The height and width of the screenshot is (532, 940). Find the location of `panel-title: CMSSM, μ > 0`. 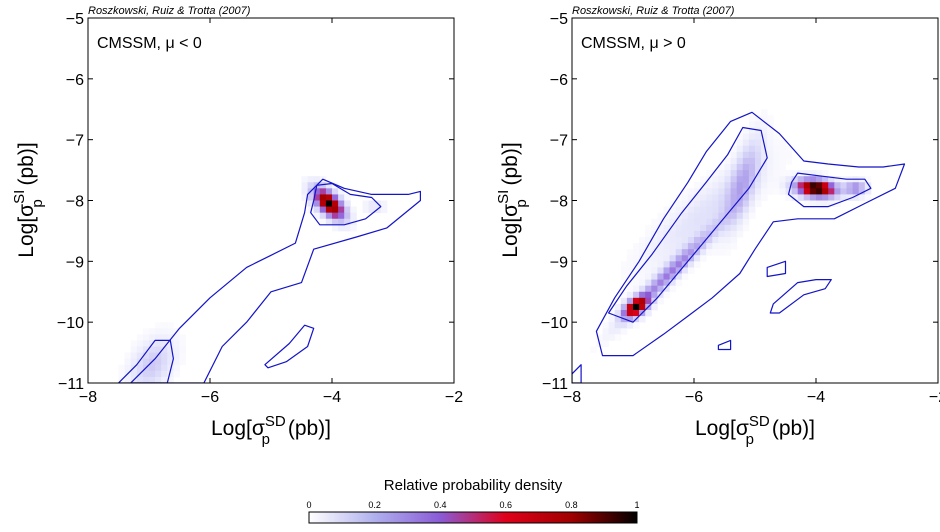

panel-title: CMSSM, μ > 0 is located at coordinates (633, 43).